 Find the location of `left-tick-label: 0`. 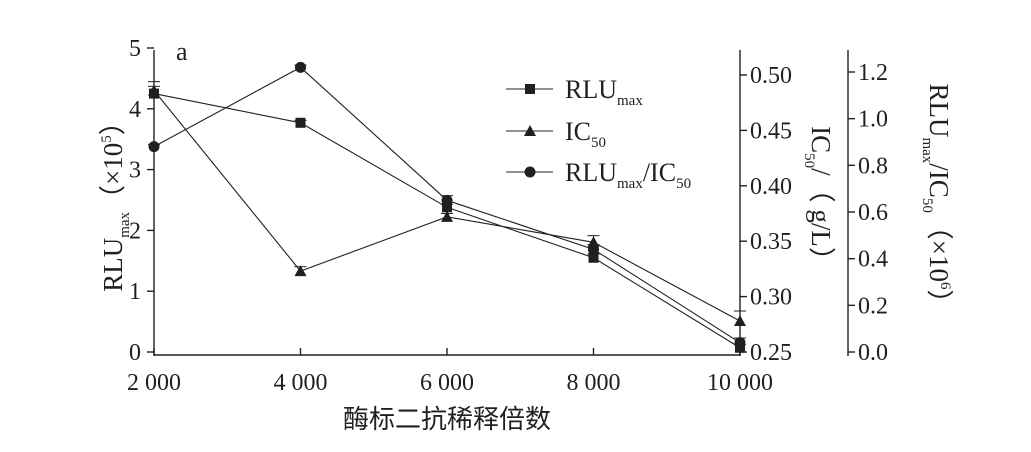

left-tick-label: 0 is located at coordinates (135, 353).